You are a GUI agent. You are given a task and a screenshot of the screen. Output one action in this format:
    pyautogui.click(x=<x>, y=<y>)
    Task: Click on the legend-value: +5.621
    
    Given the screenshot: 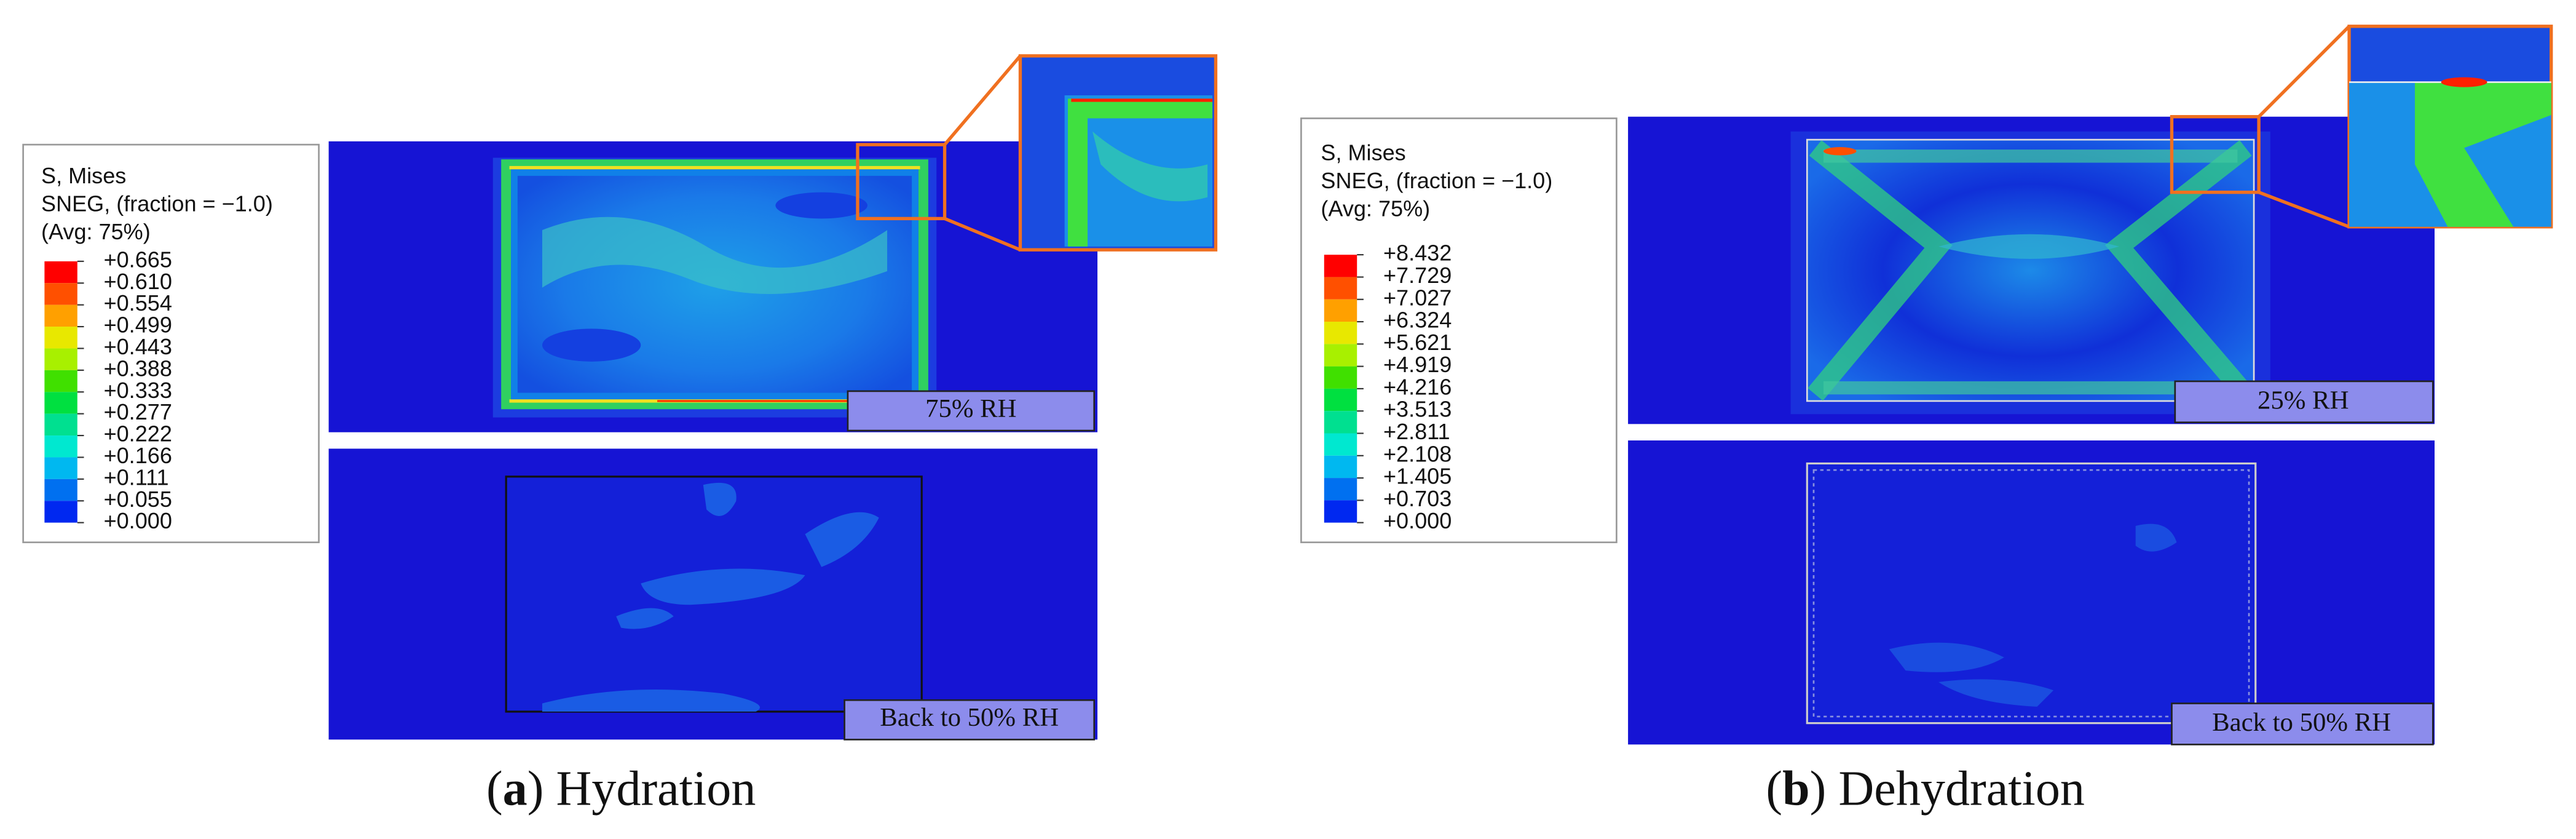 What is the action you would take?
    pyautogui.click(x=1417, y=342)
    